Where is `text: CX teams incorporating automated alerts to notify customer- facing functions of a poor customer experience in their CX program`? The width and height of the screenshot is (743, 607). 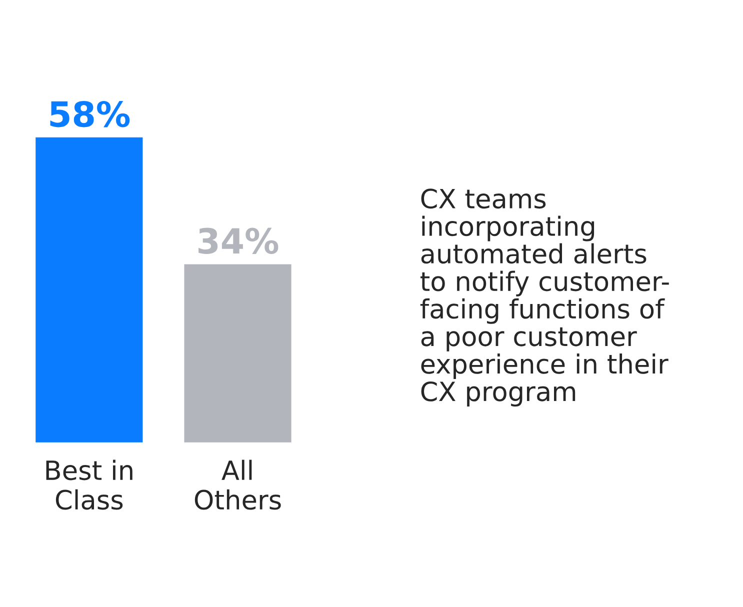 text: CX teams incorporating automated alerts to notify customer- facing functions of a poor customer experience in their CX program is located at coordinates (544, 297).